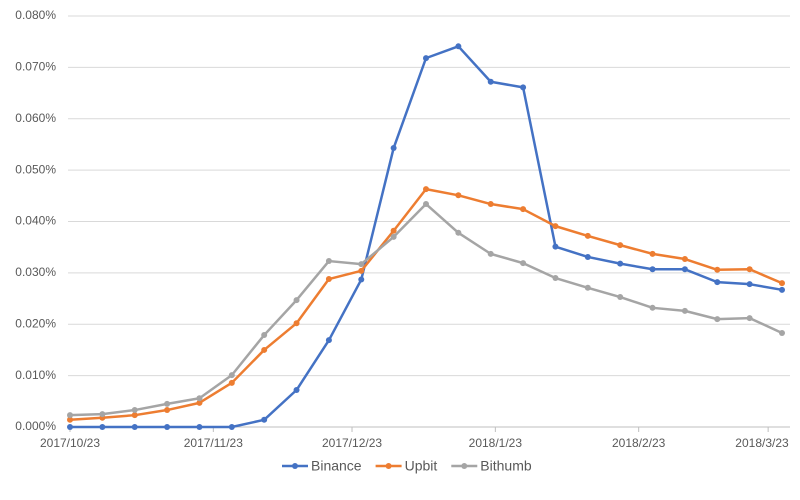  I want to click on y-tick-label: 0.060%, so click(35, 118).